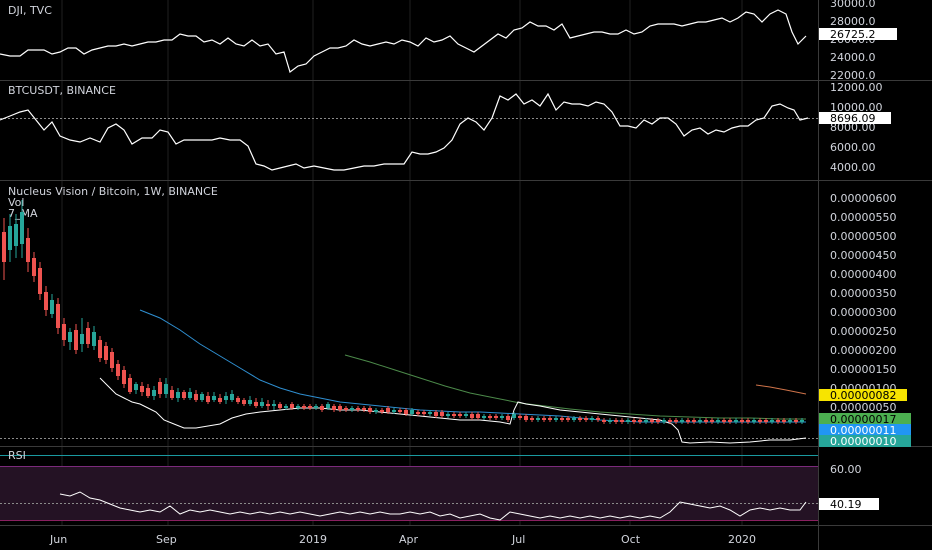 Image resolution: width=932 pixels, height=550 pixels. Describe the element at coordinates (853, 34) in the screenshot. I see `dji-last-value-label: 26725.2` at that location.